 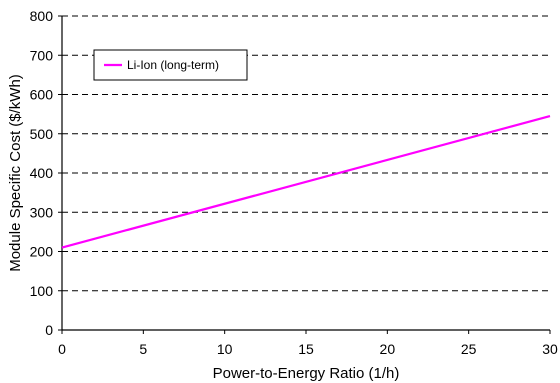 I want to click on x-tick-label-25: 25, so click(x=469, y=349).